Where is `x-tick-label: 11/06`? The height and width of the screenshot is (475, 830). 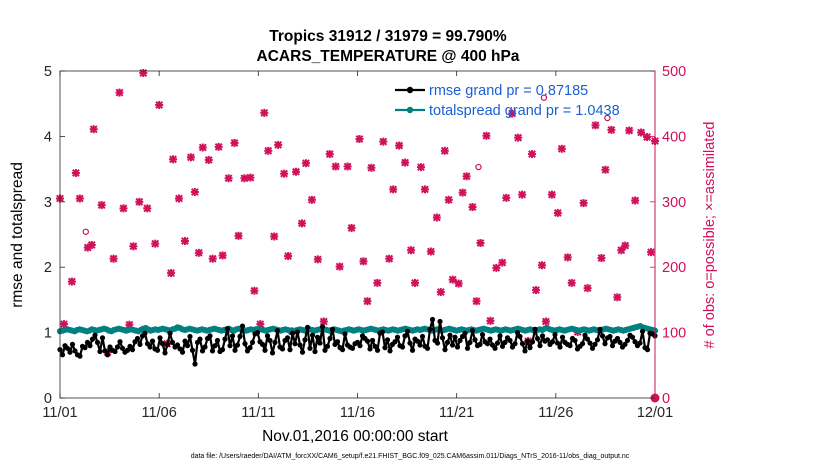 x-tick-label: 11/06 is located at coordinates (159, 413).